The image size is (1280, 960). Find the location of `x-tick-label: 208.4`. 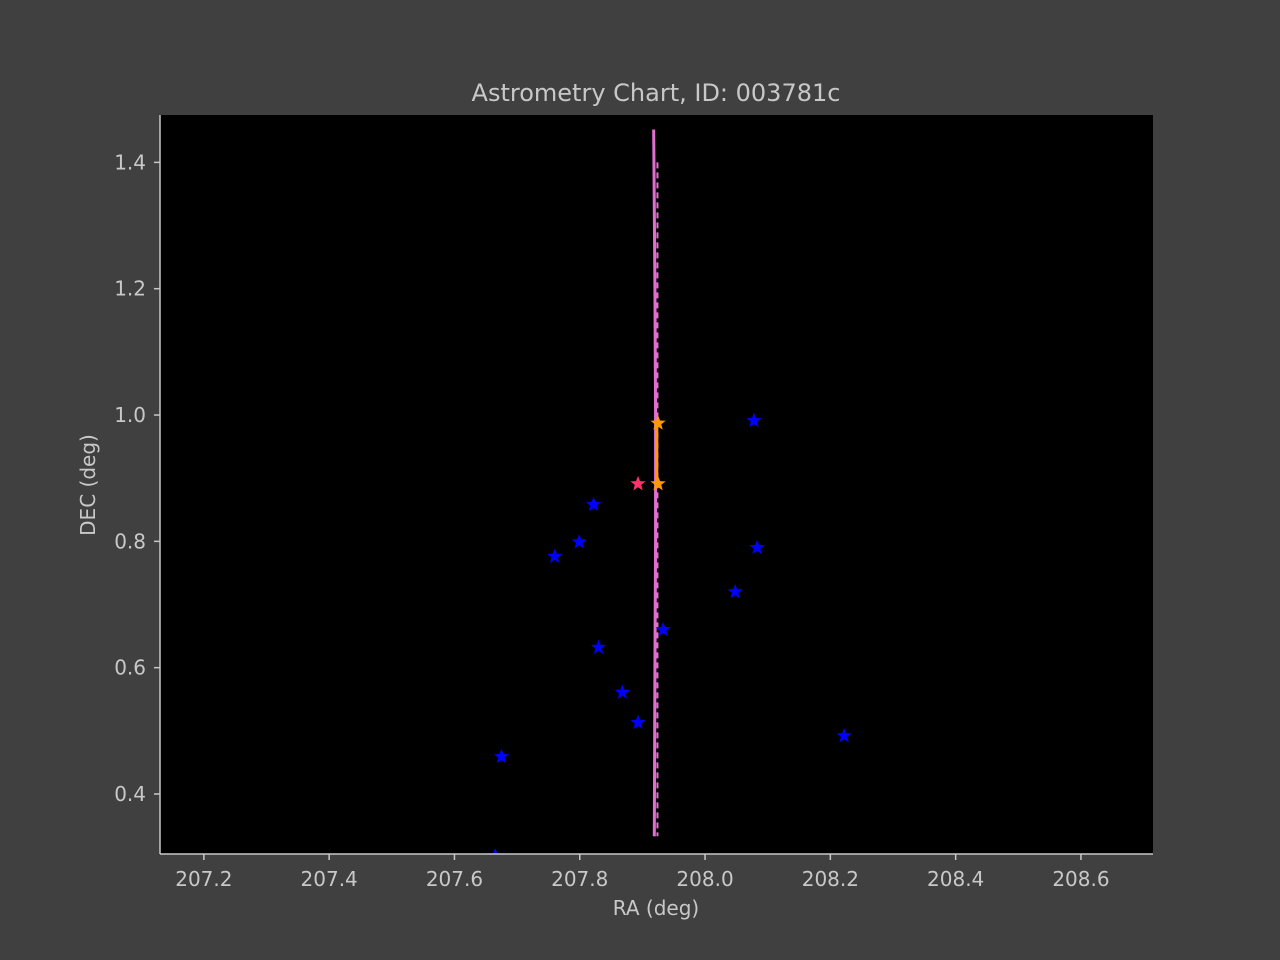

x-tick-label: 208.4 is located at coordinates (955, 879).